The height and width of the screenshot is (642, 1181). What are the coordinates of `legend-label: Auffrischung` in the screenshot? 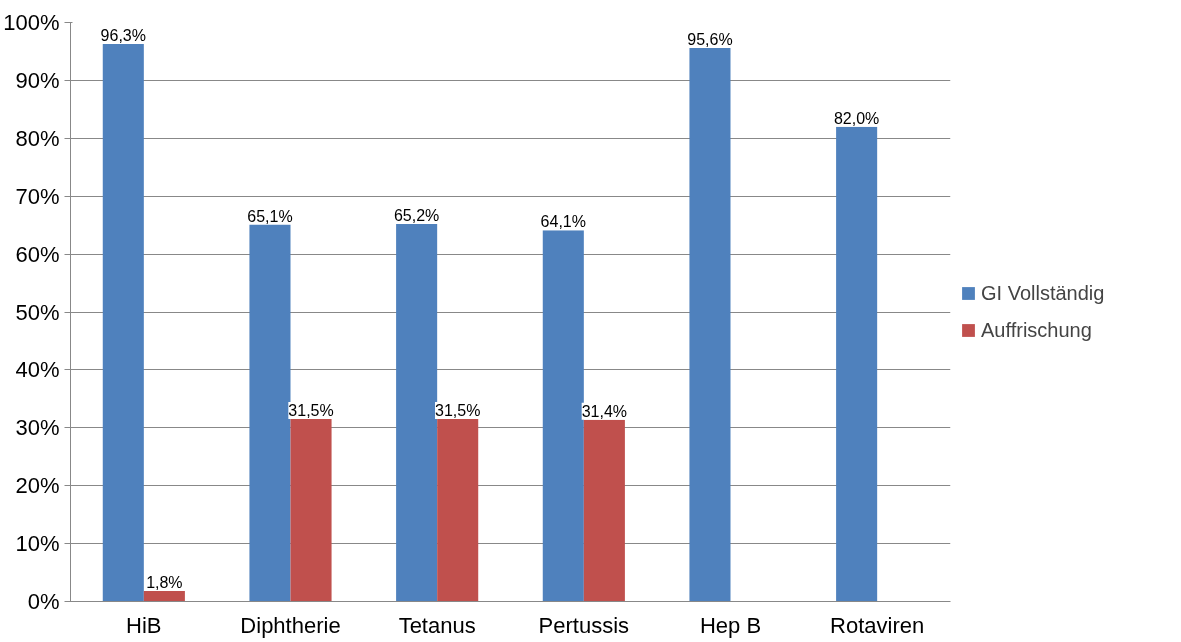 It's located at (1036, 330).